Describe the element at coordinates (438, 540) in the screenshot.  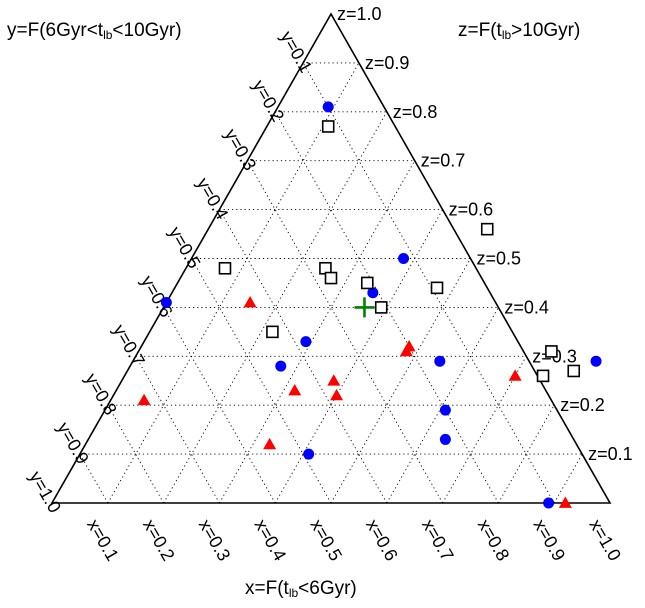
I see `x-tick-label: x=0.7` at that location.